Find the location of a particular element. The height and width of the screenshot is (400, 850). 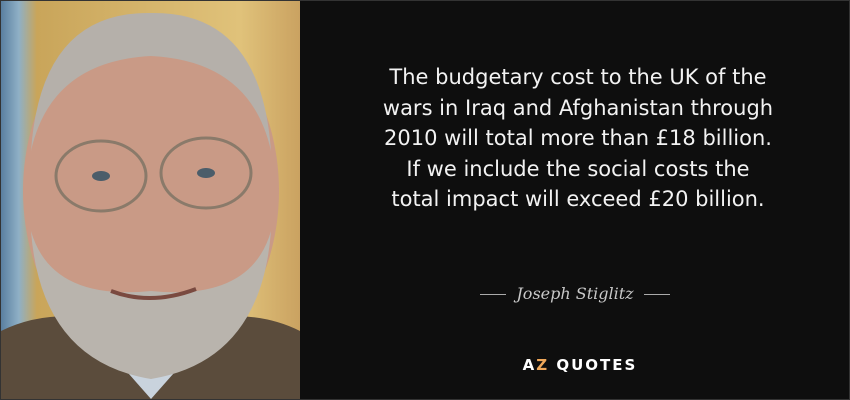

author-name: Joseph Stiglitz is located at coordinates (575, 293).